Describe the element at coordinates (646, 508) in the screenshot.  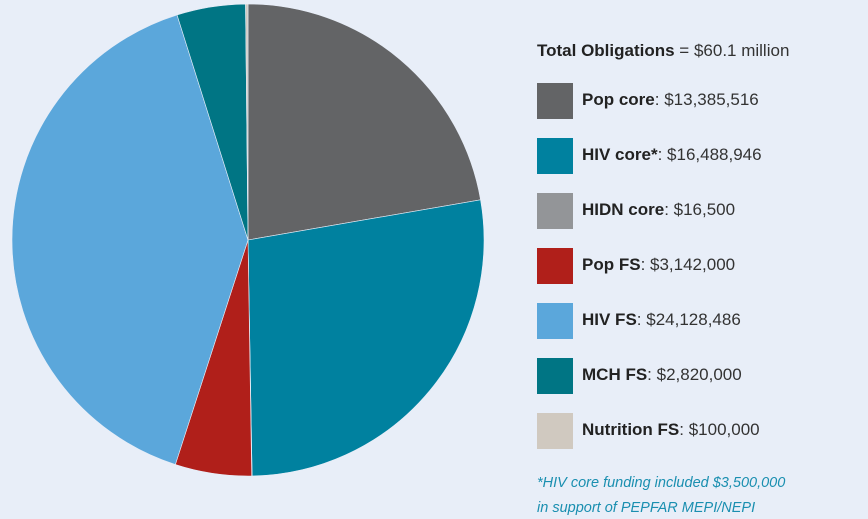
I see `annotation: in support of PEPFAR MEPI/NEPI` at that location.